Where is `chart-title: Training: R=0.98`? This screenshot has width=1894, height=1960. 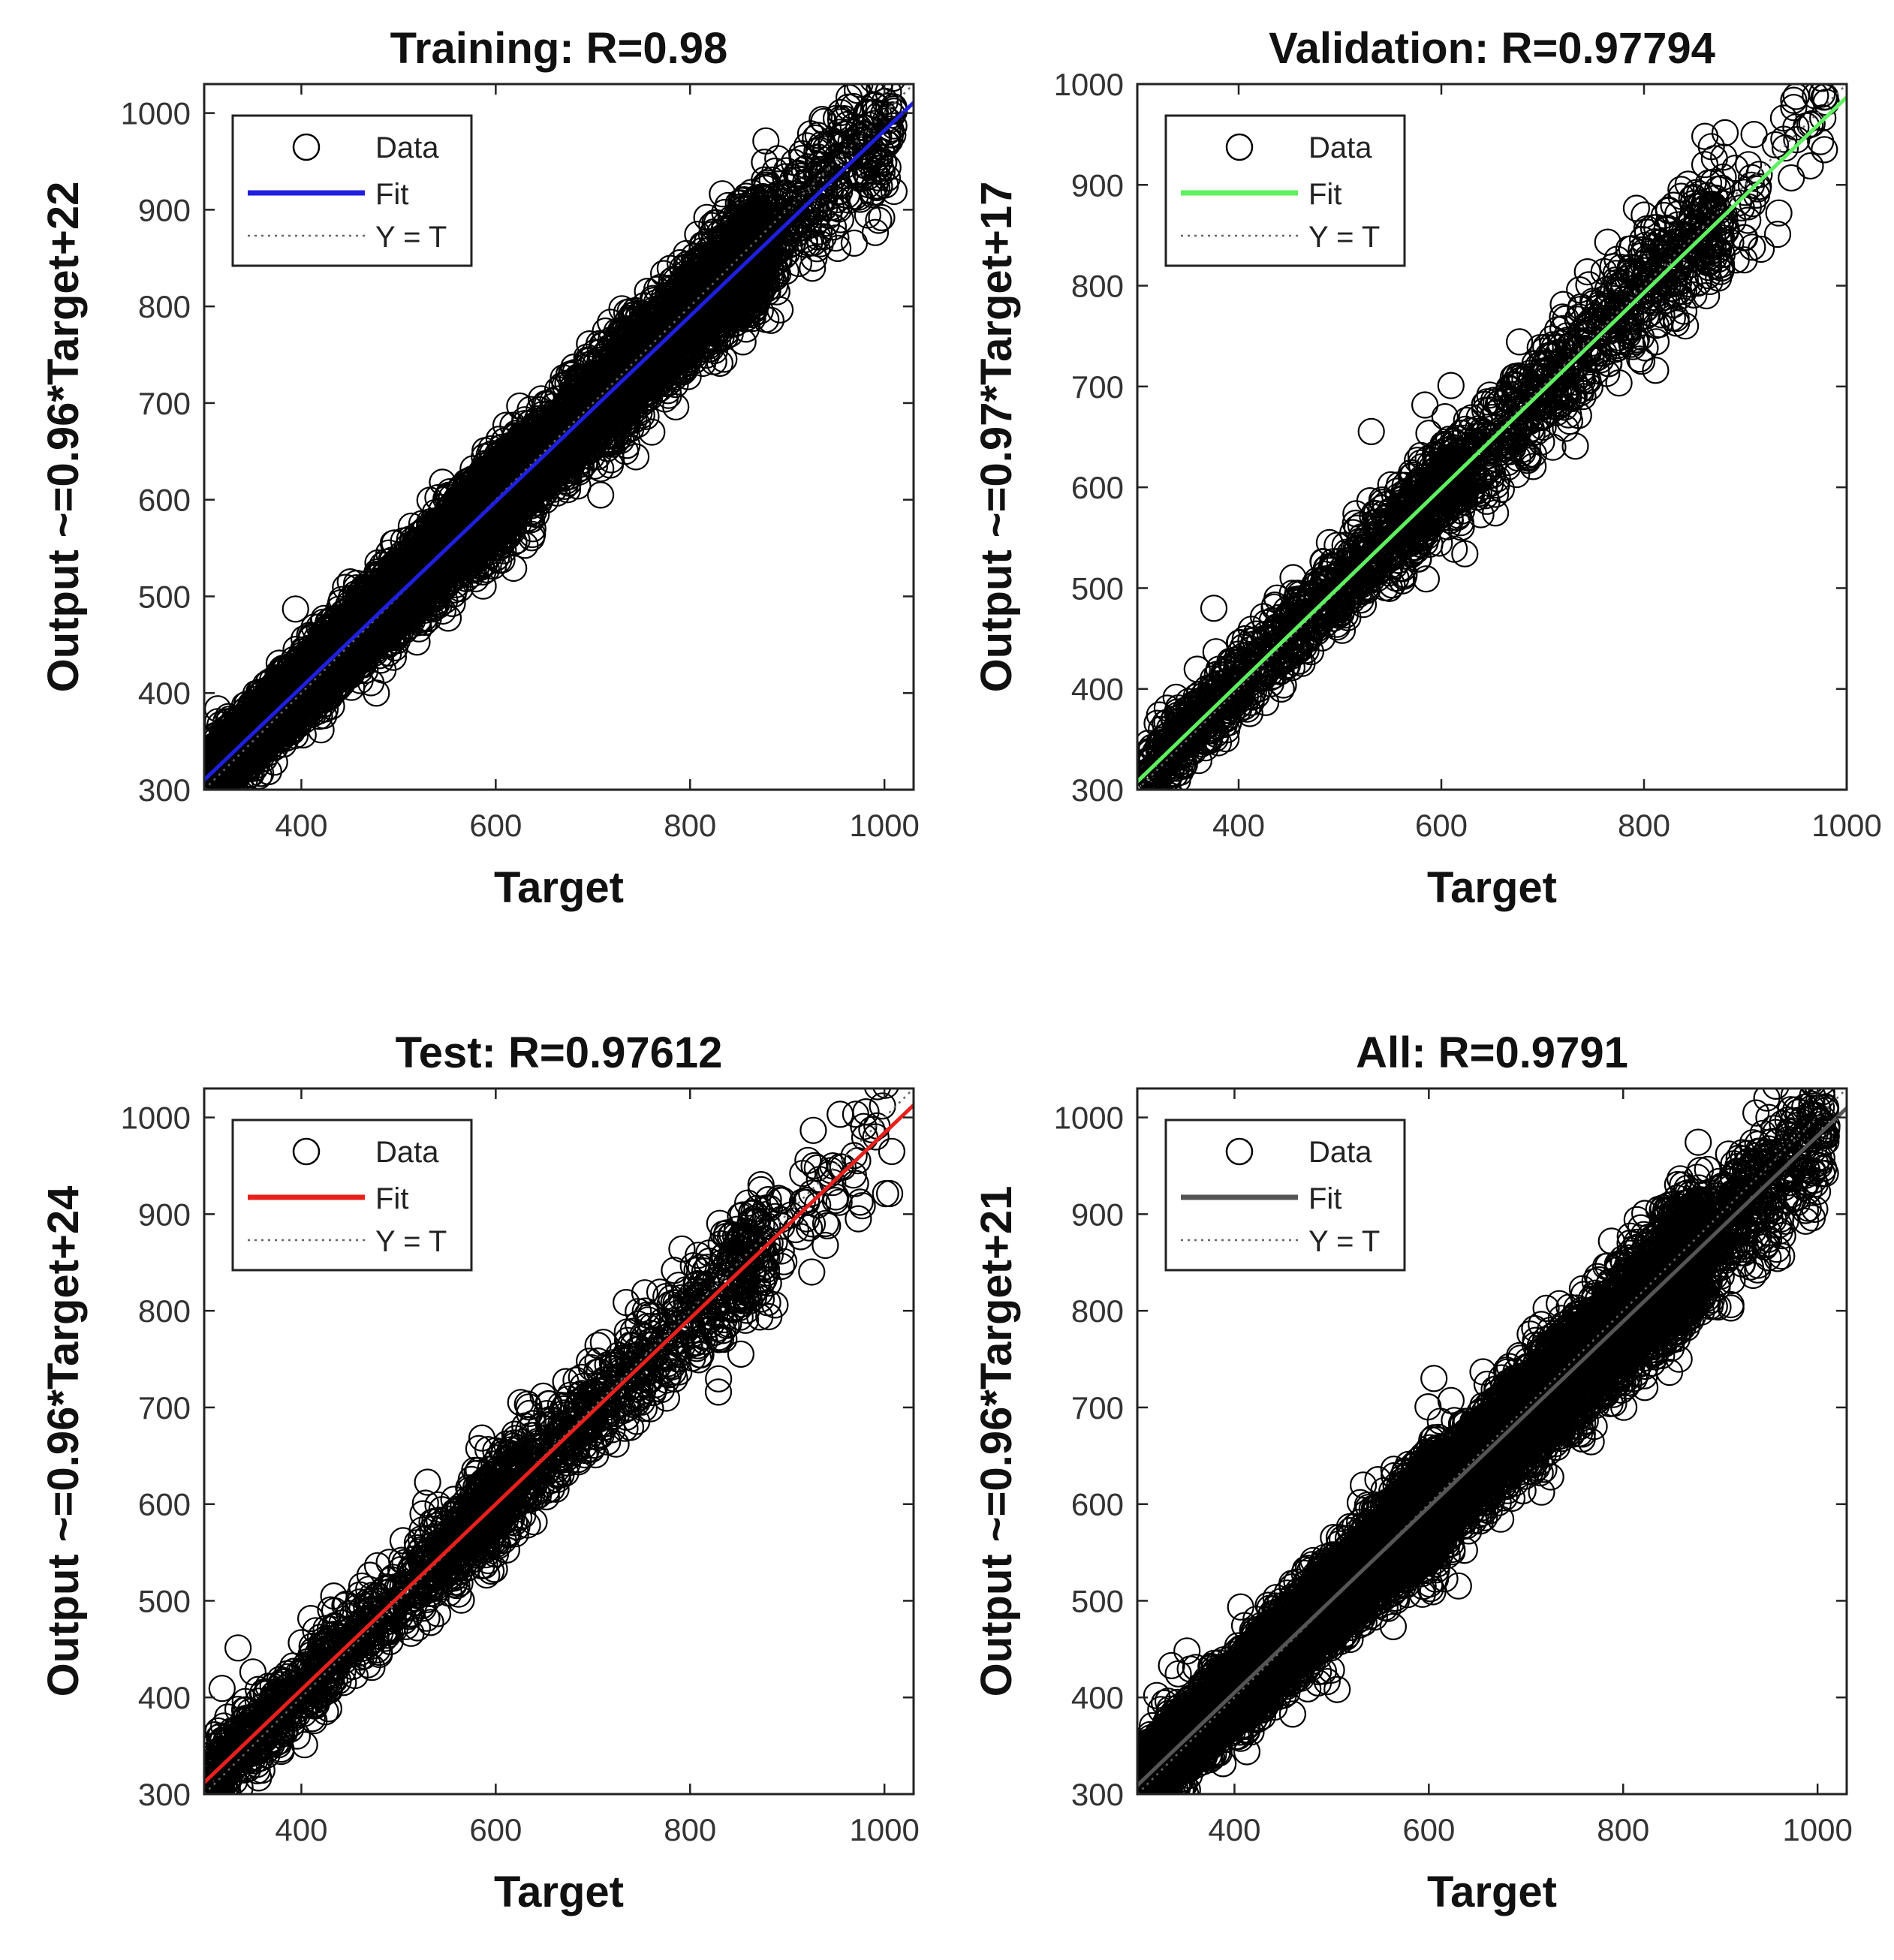 chart-title: Training: R=0.98 is located at coordinates (559, 48).